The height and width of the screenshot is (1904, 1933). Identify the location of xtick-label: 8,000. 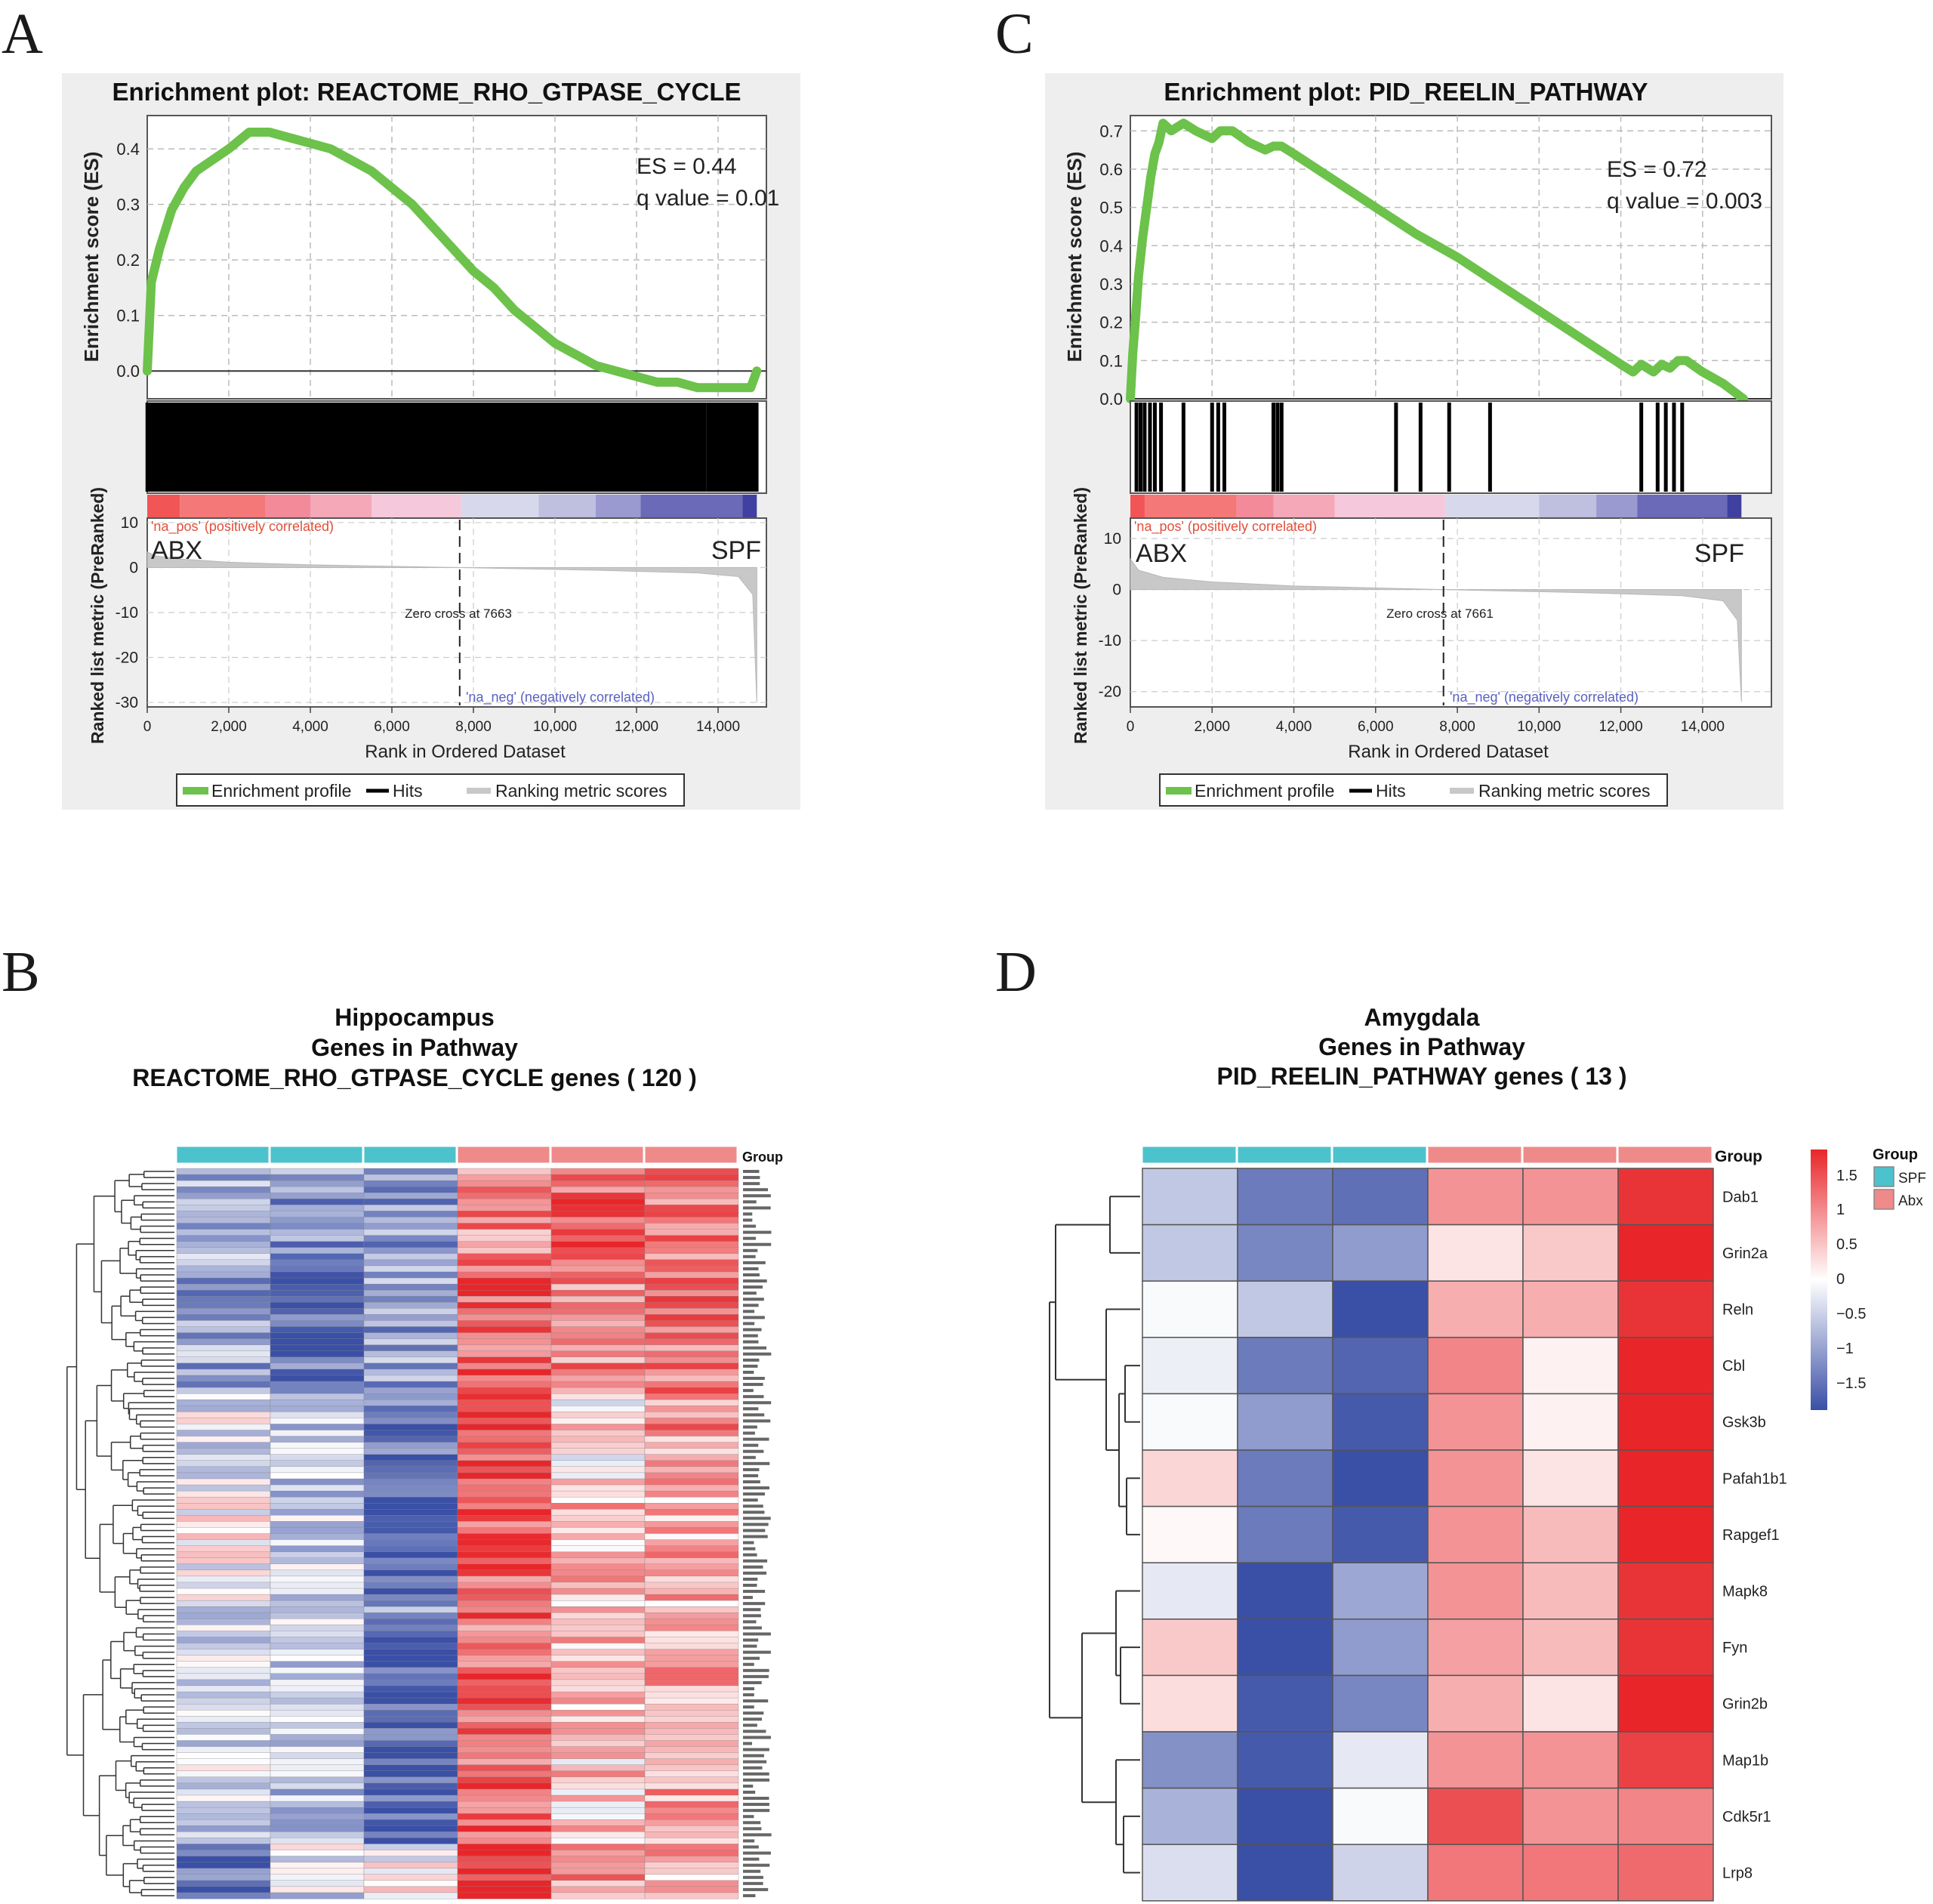
(1457, 727).